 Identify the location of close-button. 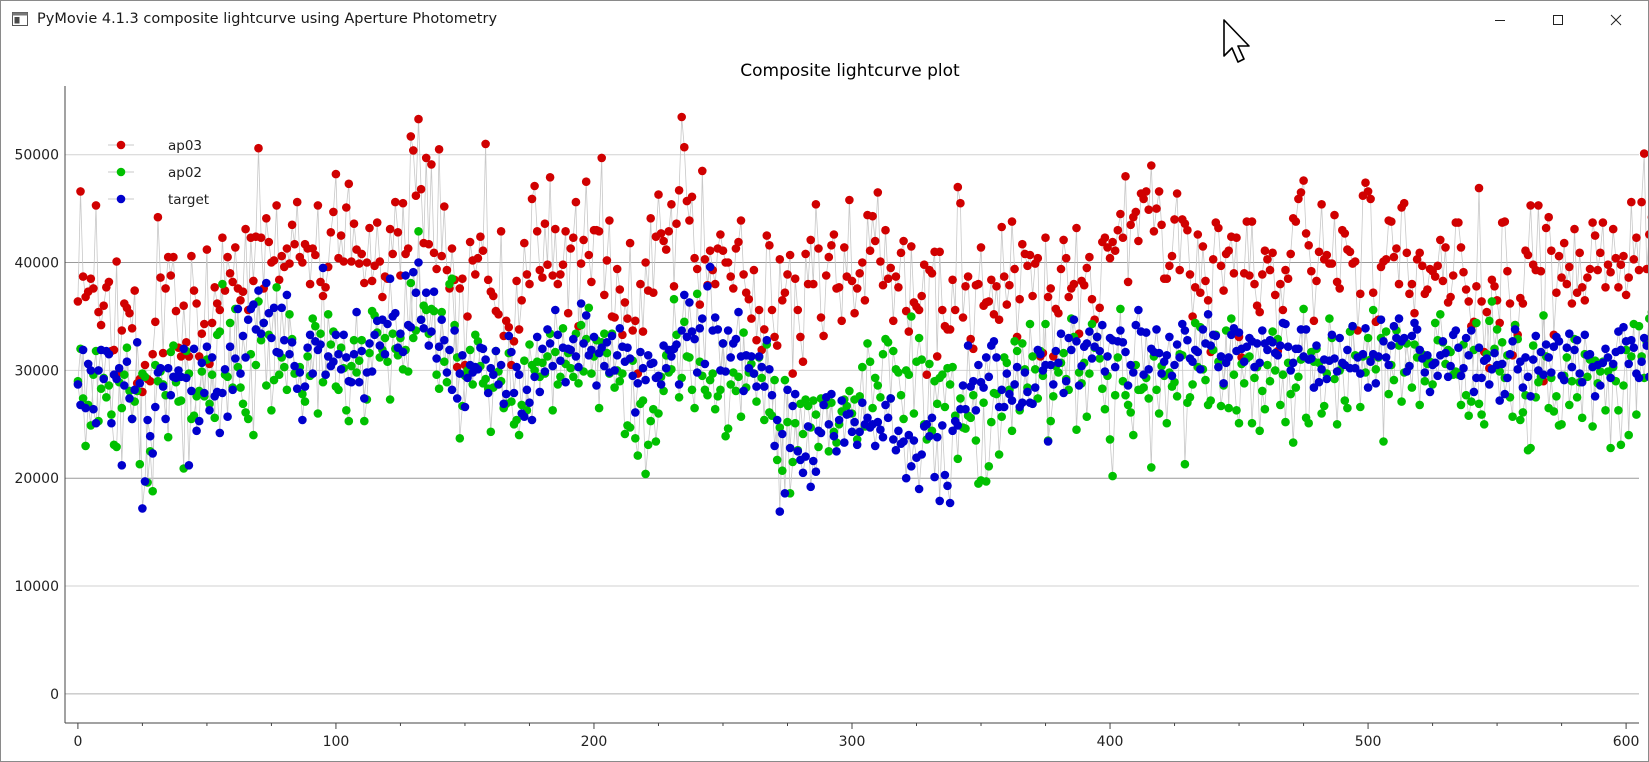
(1616, 19).